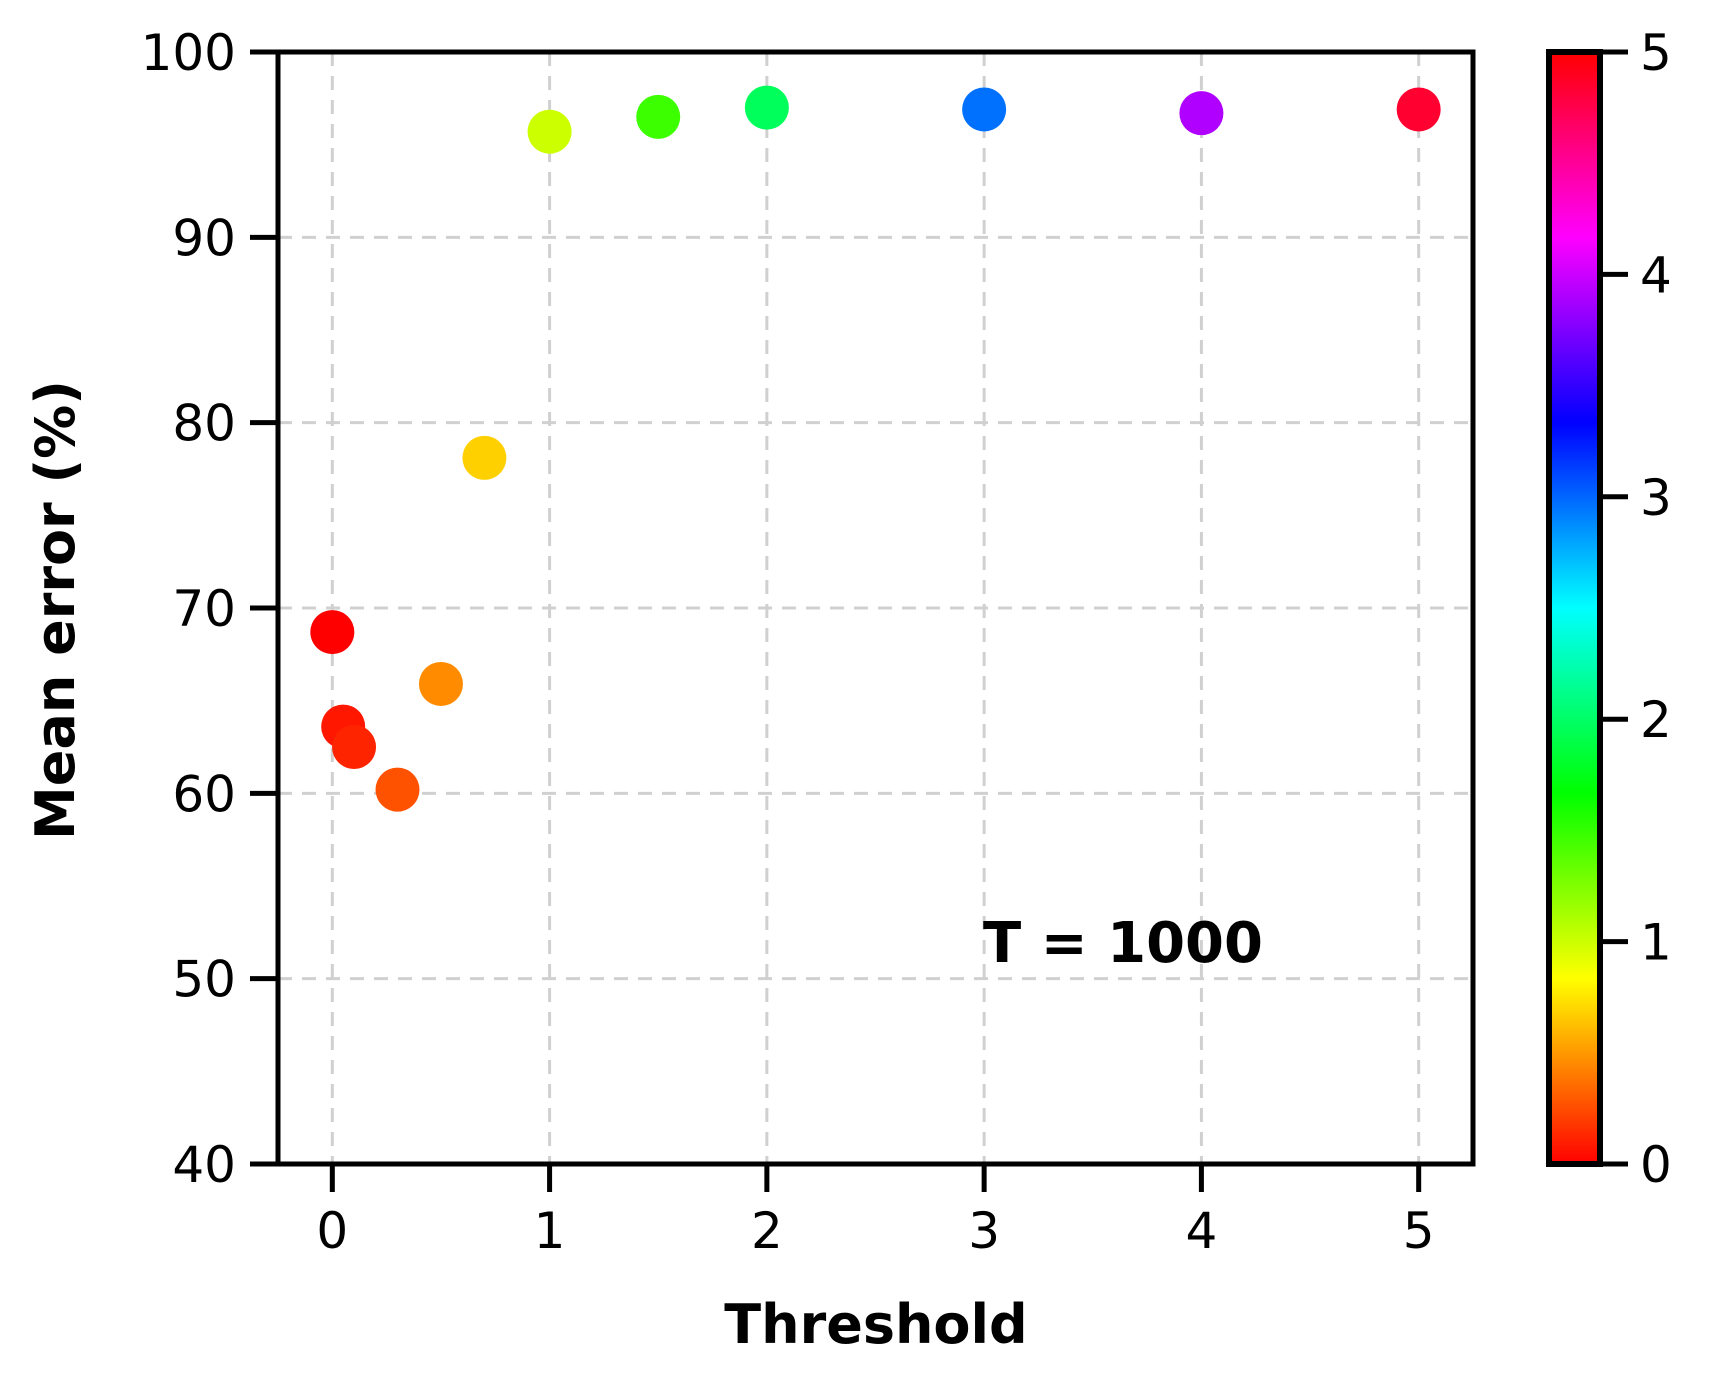 The width and height of the screenshot is (1720, 1381). What do you see at coordinates (1636, 609) in the screenshot?
I see `colorbar-ticks: 0 1 2 3 4 5` at bounding box center [1636, 609].